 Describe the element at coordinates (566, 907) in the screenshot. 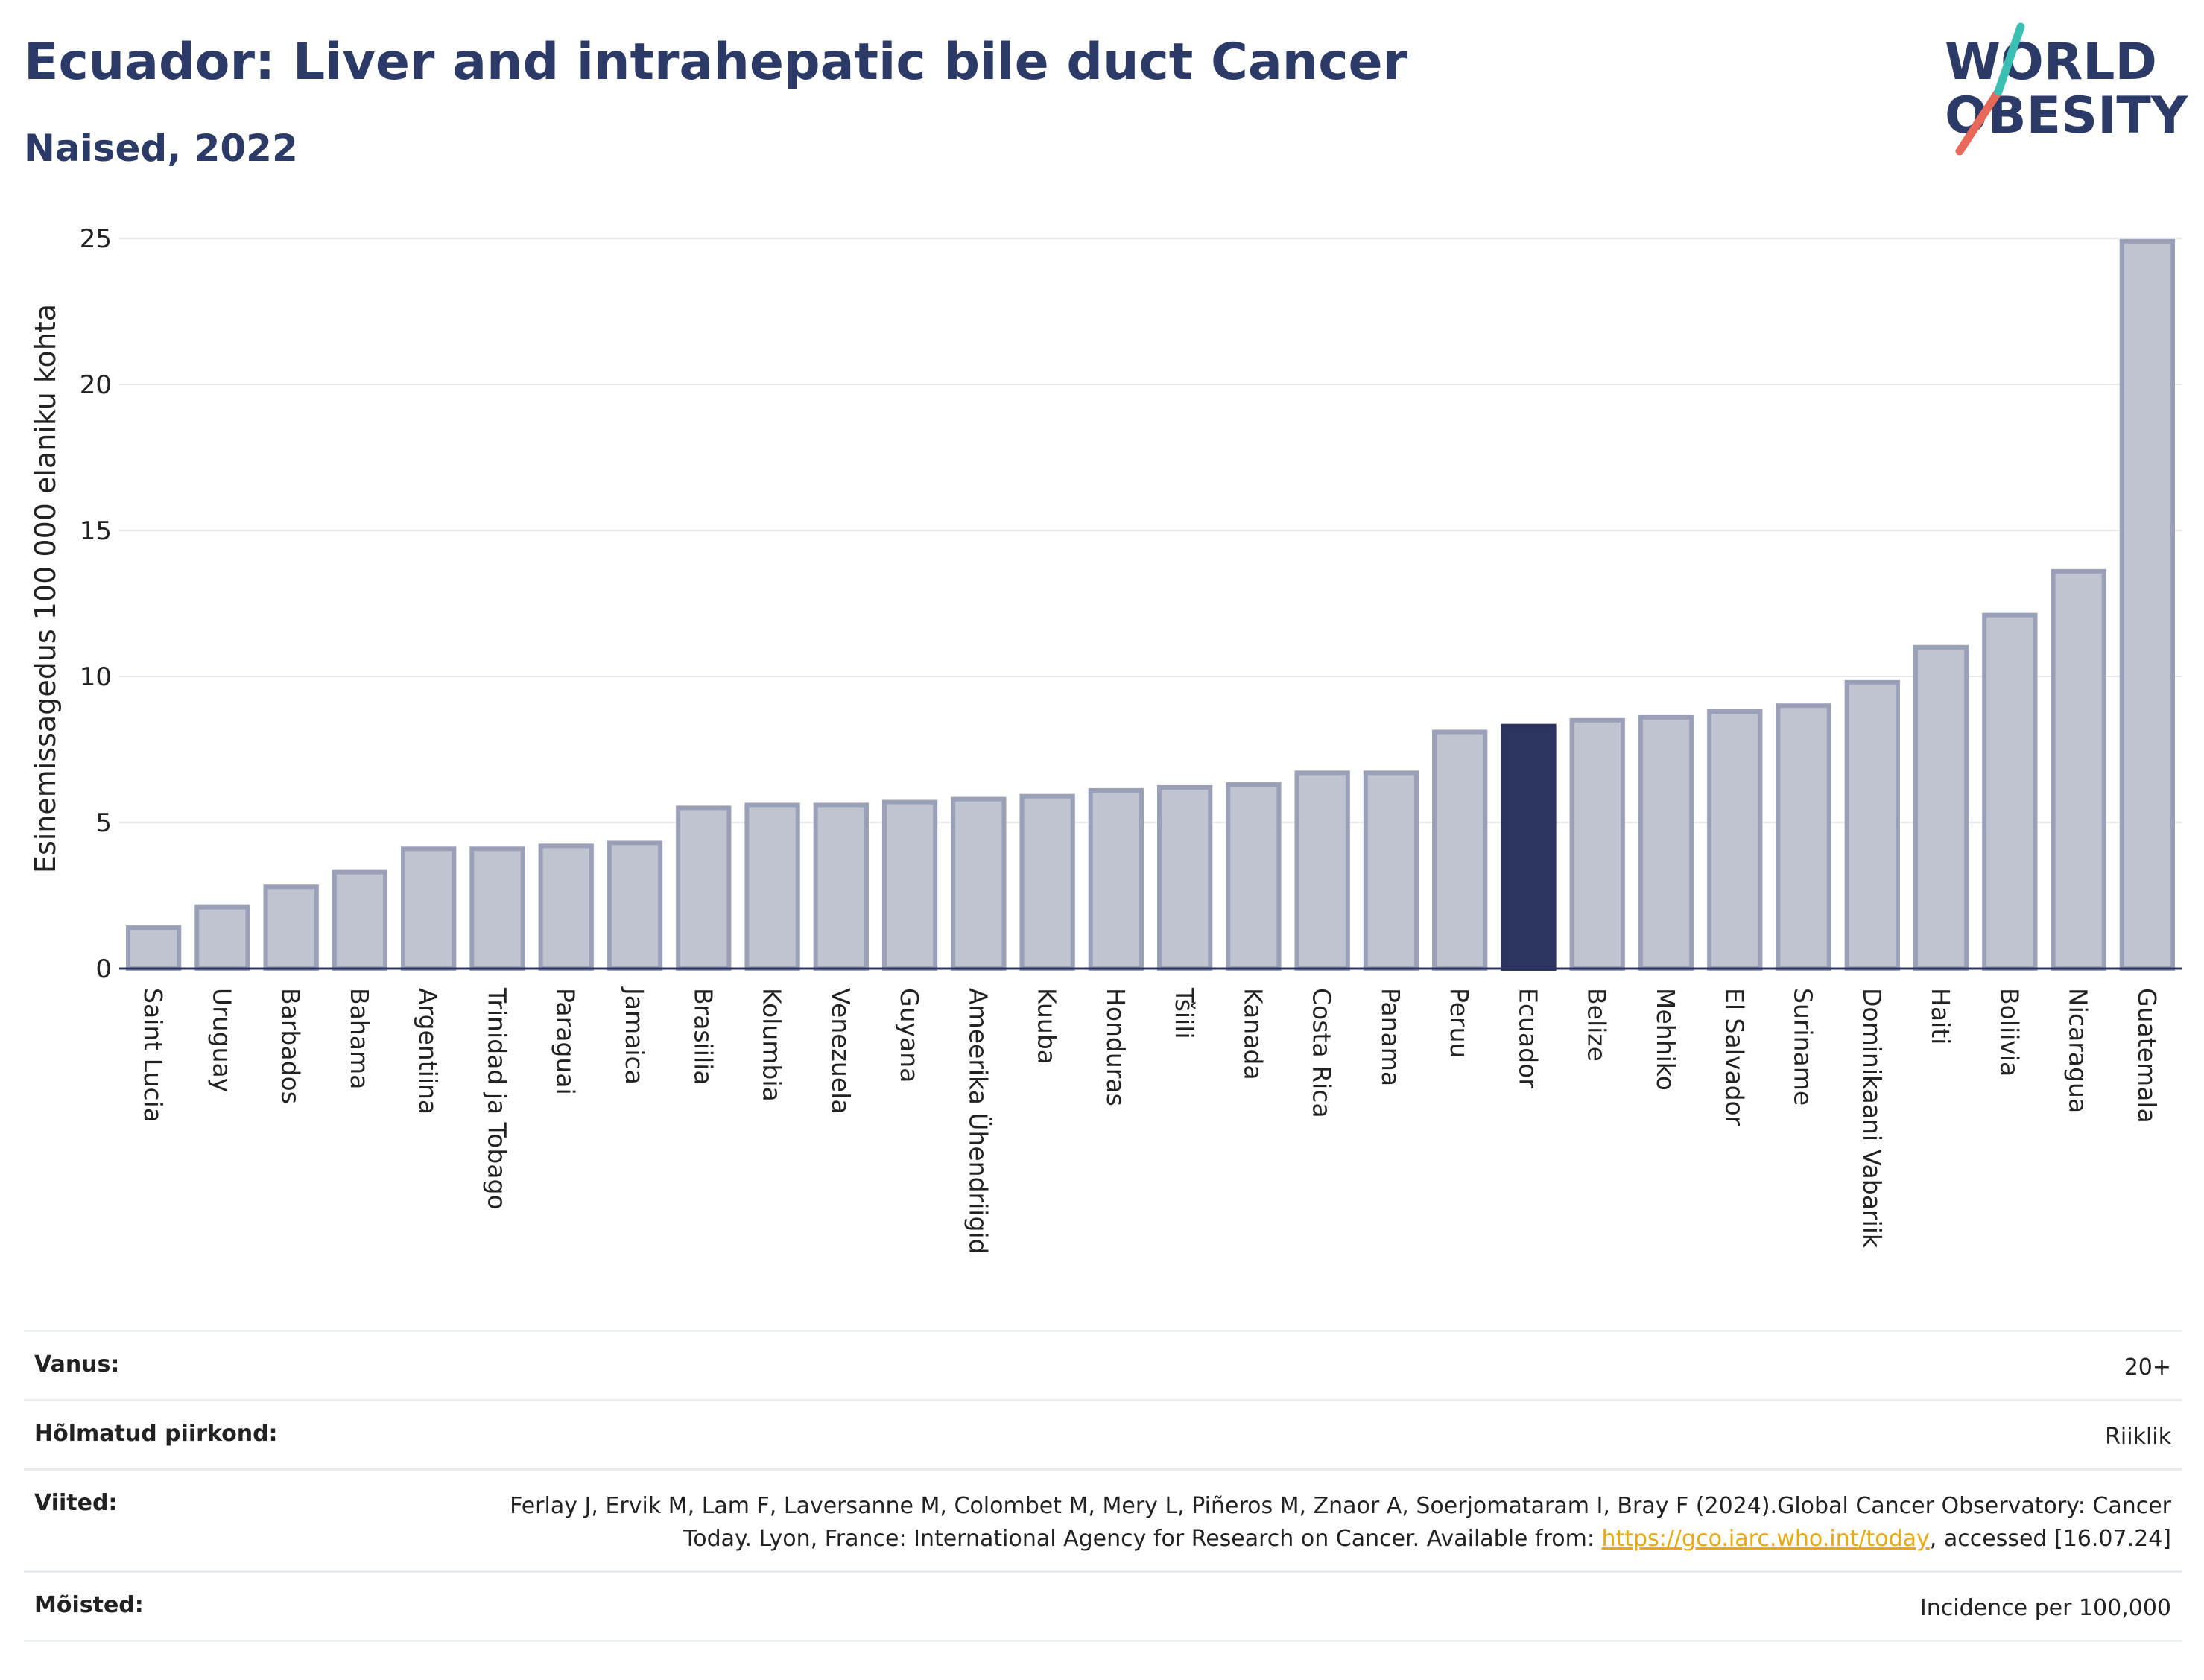

I see `bar-paraguai` at that location.